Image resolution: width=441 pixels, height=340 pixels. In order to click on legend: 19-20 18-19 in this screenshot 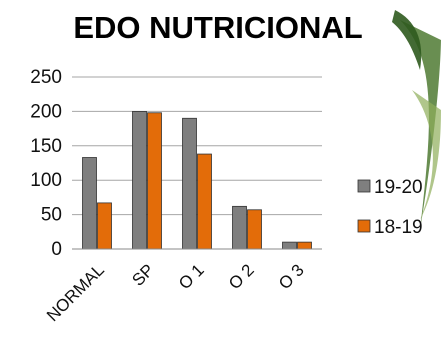, I will do `click(390, 207)`.